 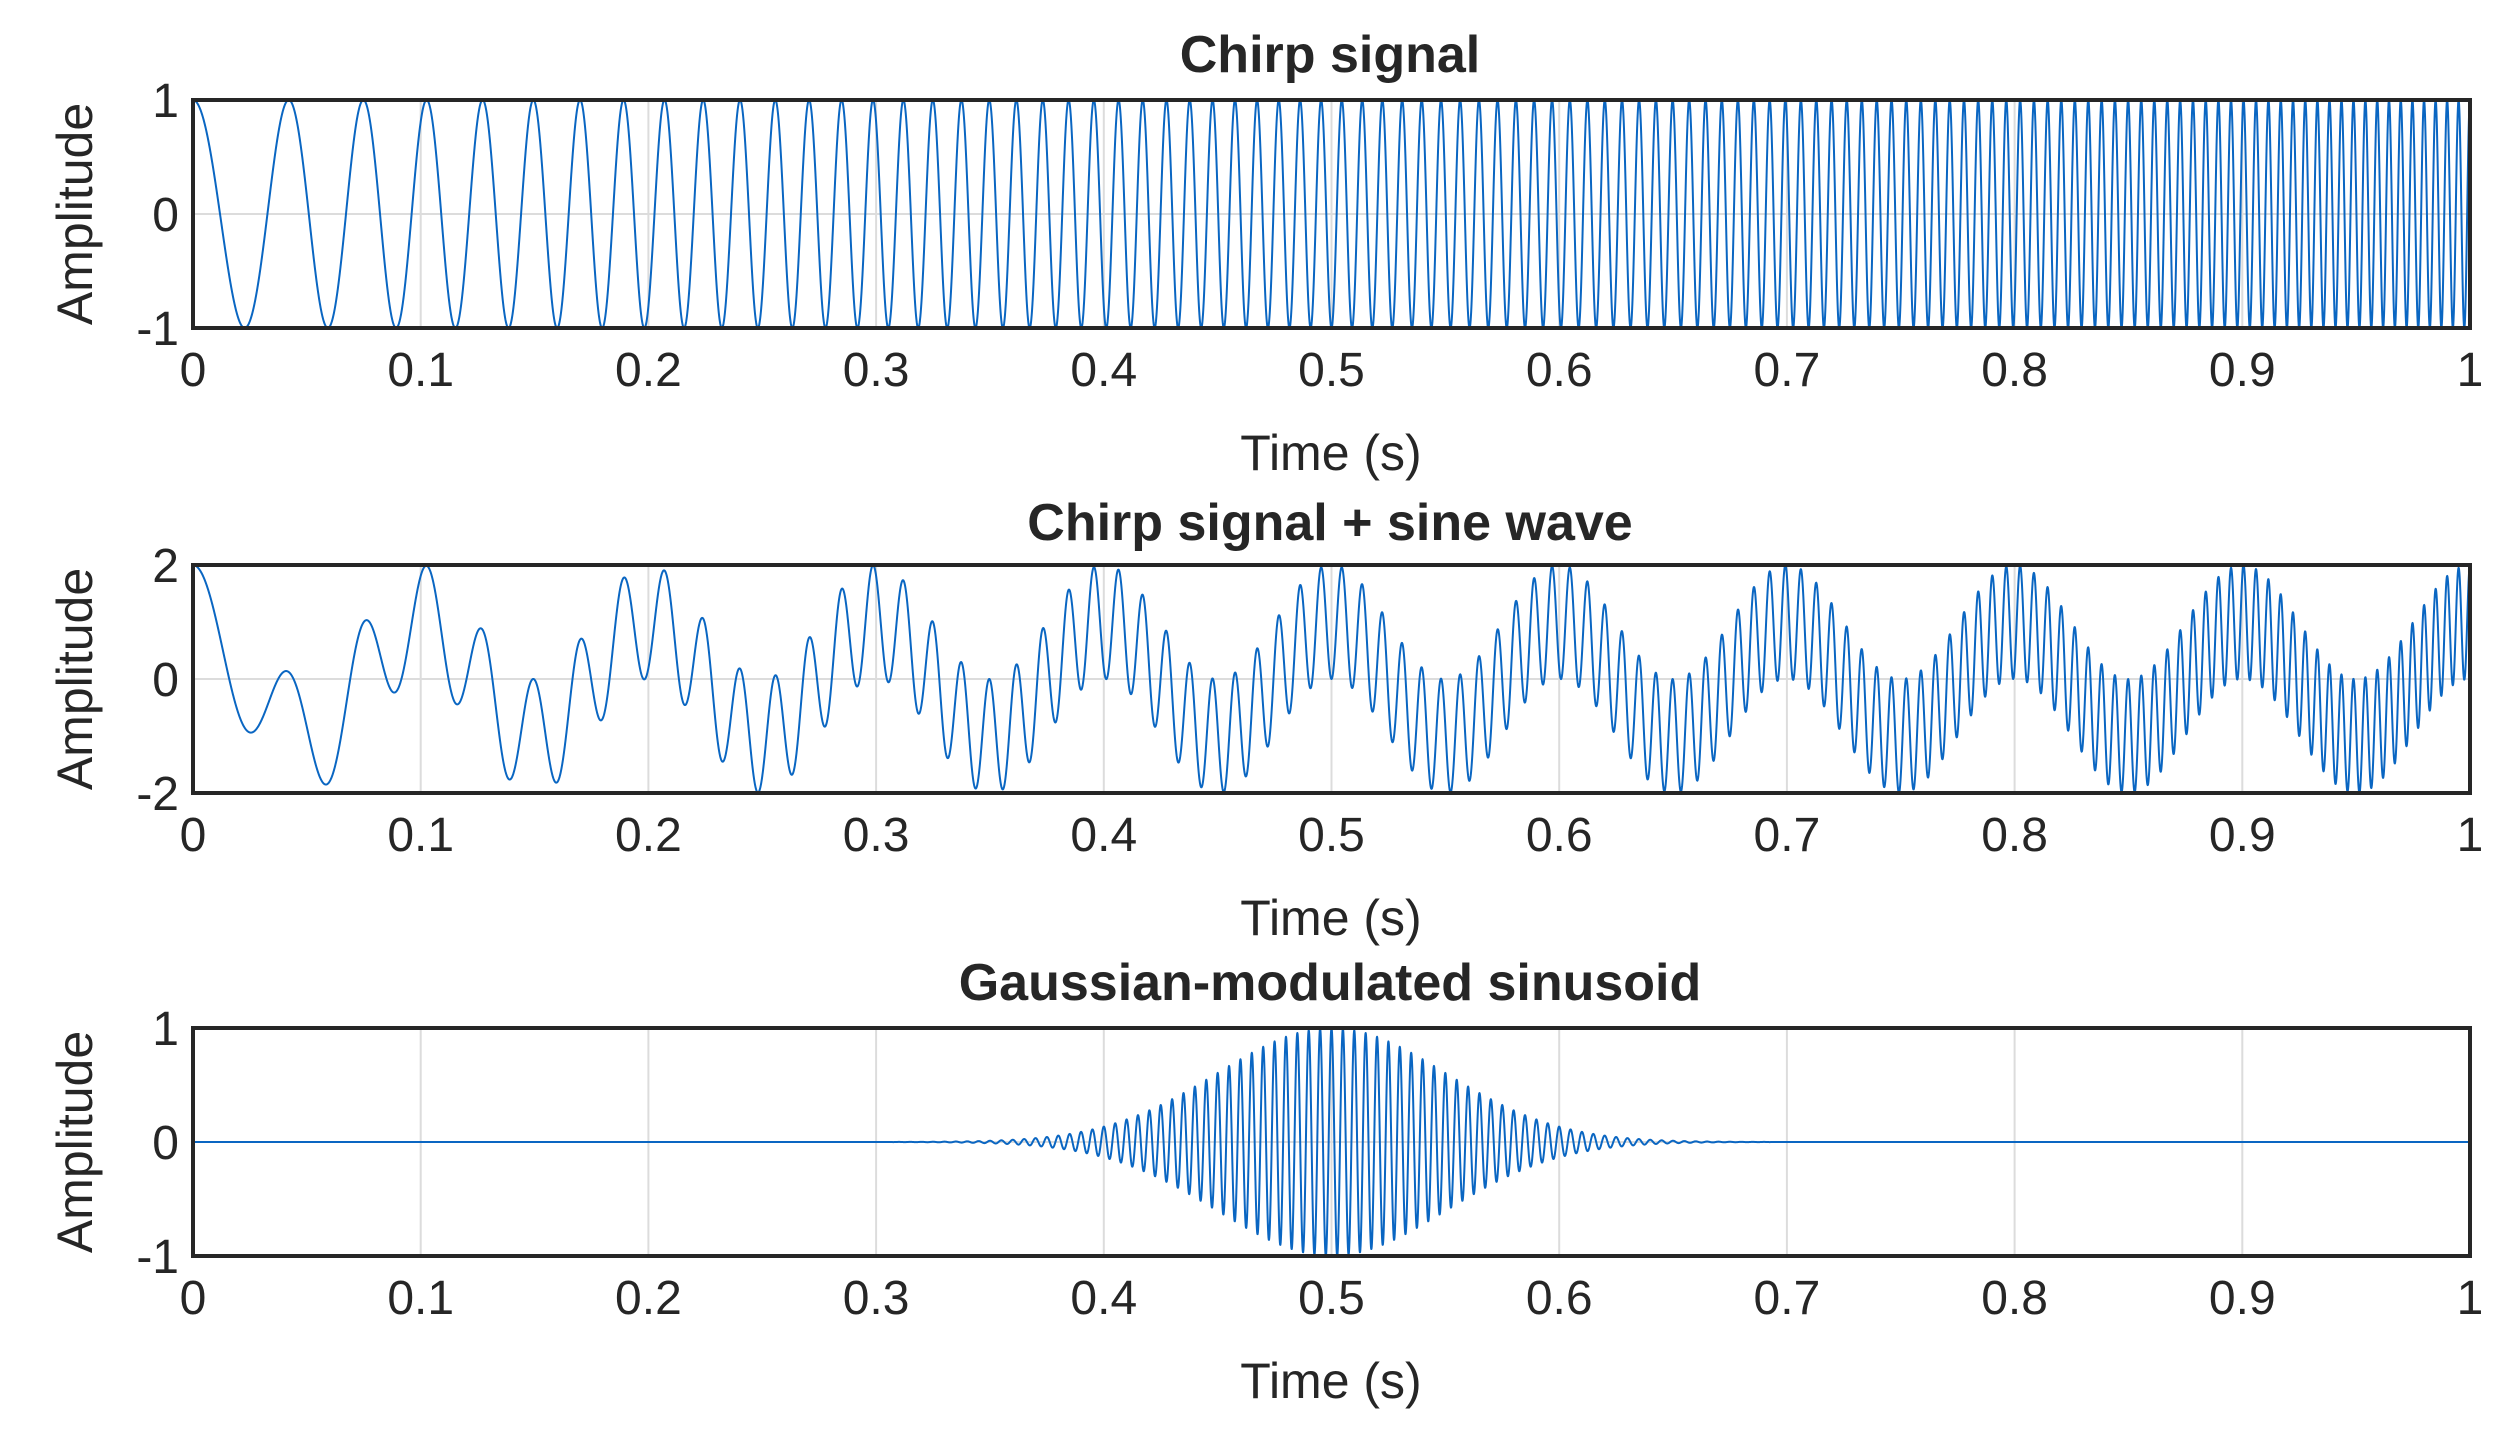 I want to click on y-tick-labels: -2 0 2, so click(x=157, y=680).